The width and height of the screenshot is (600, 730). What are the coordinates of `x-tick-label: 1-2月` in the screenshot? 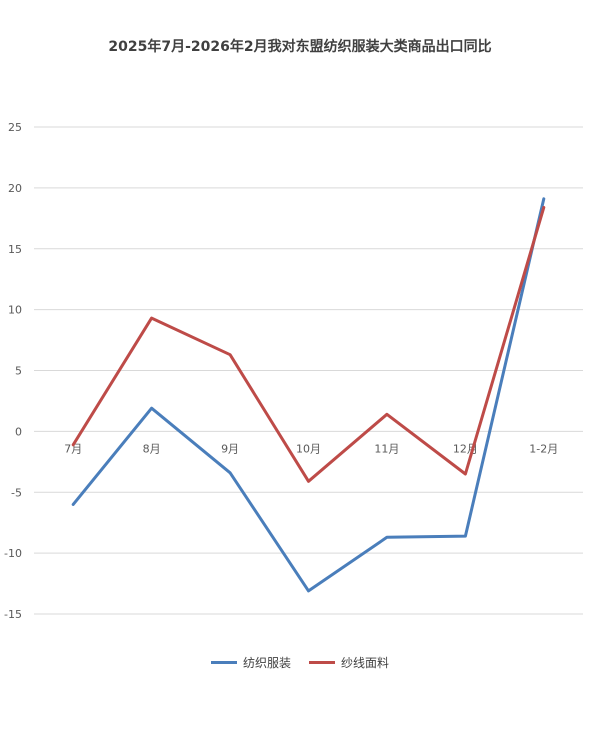 It's located at (543, 448).